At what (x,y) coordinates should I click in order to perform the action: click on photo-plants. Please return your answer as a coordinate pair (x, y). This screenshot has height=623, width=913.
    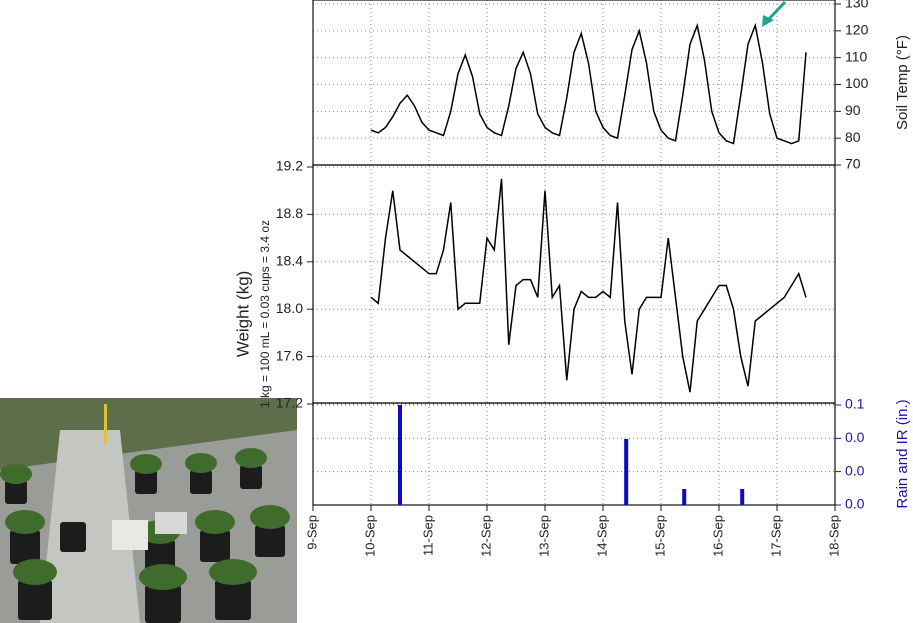
    Looking at the image, I should click on (145, 519).